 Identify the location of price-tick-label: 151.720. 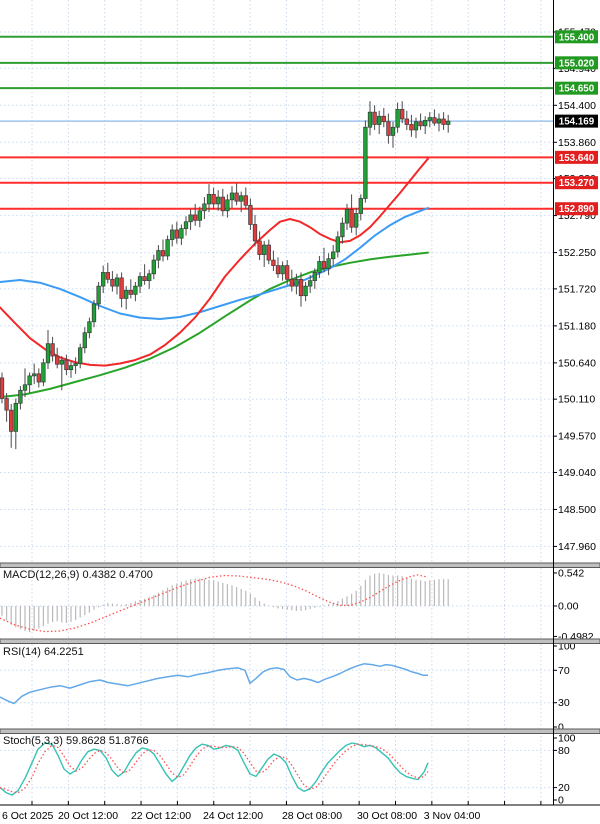
(577, 289).